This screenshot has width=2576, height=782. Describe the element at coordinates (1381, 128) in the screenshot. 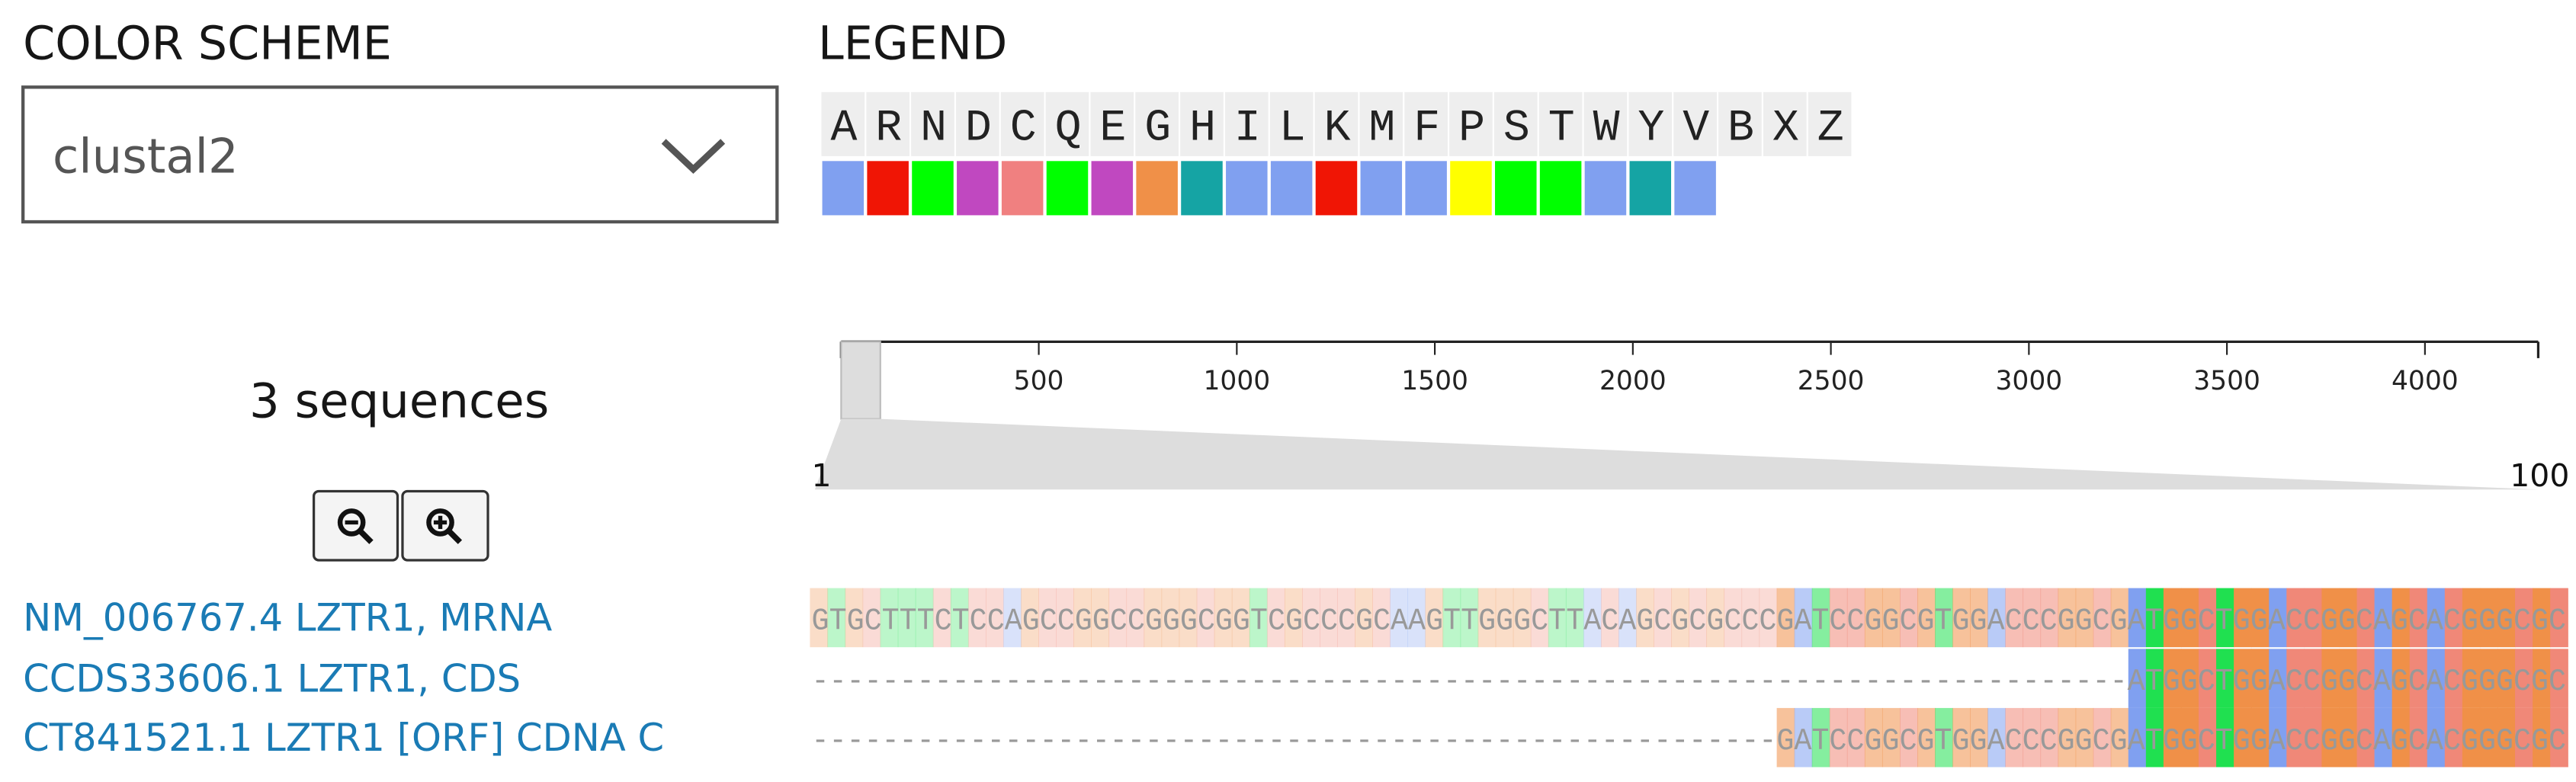

I see `legend-letter: M` at that location.